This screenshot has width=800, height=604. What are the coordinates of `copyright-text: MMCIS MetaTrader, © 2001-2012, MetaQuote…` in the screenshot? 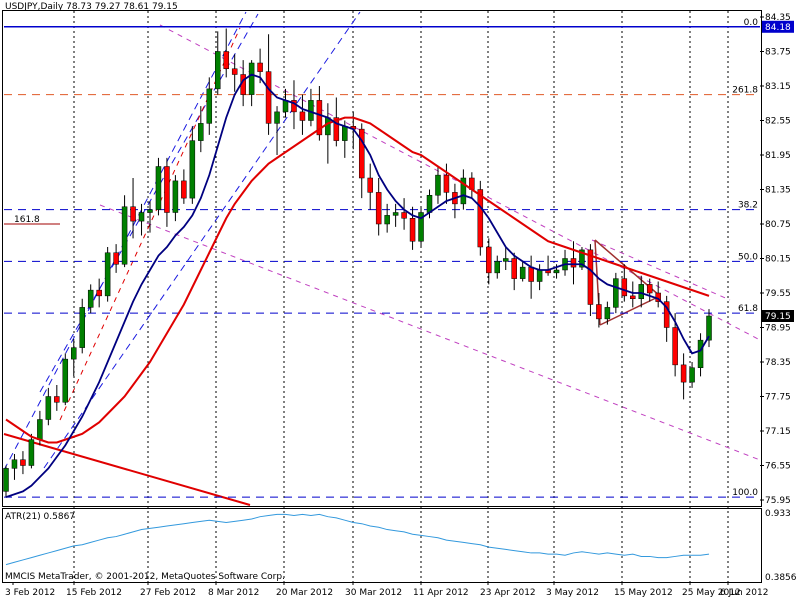 It's located at (145, 577).